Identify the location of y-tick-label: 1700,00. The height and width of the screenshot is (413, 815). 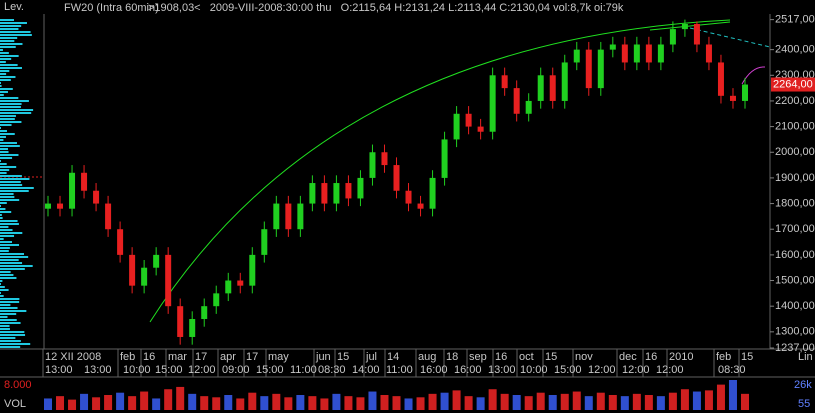
(795, 229).